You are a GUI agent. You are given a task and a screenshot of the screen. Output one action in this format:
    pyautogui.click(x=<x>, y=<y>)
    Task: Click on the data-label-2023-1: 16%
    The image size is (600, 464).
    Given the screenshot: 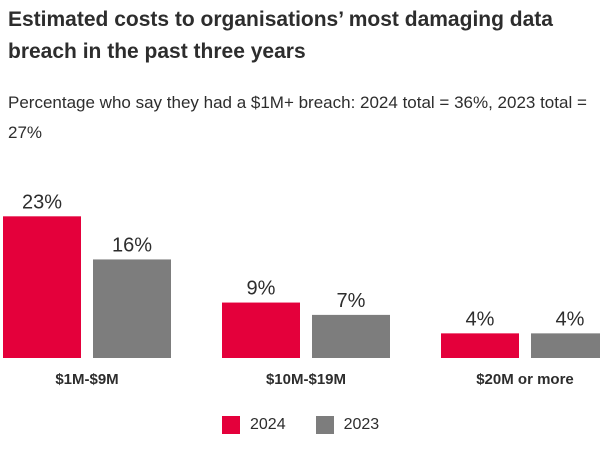 What is the action you would take?
    pyautogui.click(x=132, y=245)
    